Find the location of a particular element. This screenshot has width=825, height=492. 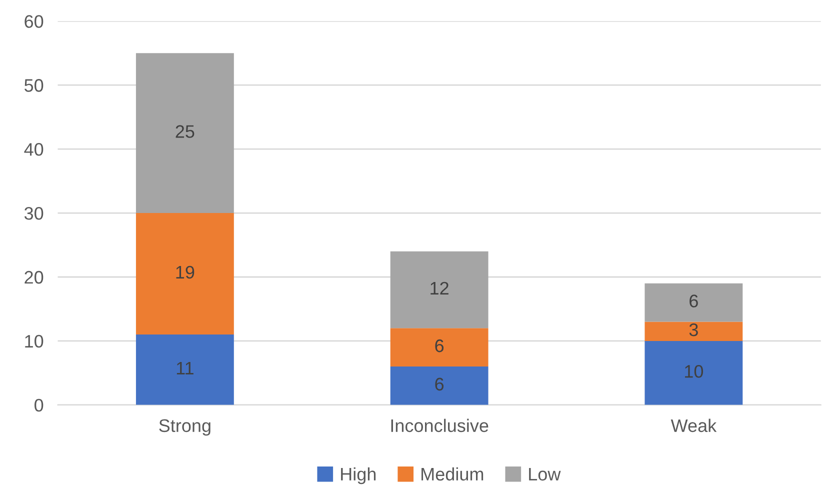

data-label: 3 is located at coordinates (693, 329).